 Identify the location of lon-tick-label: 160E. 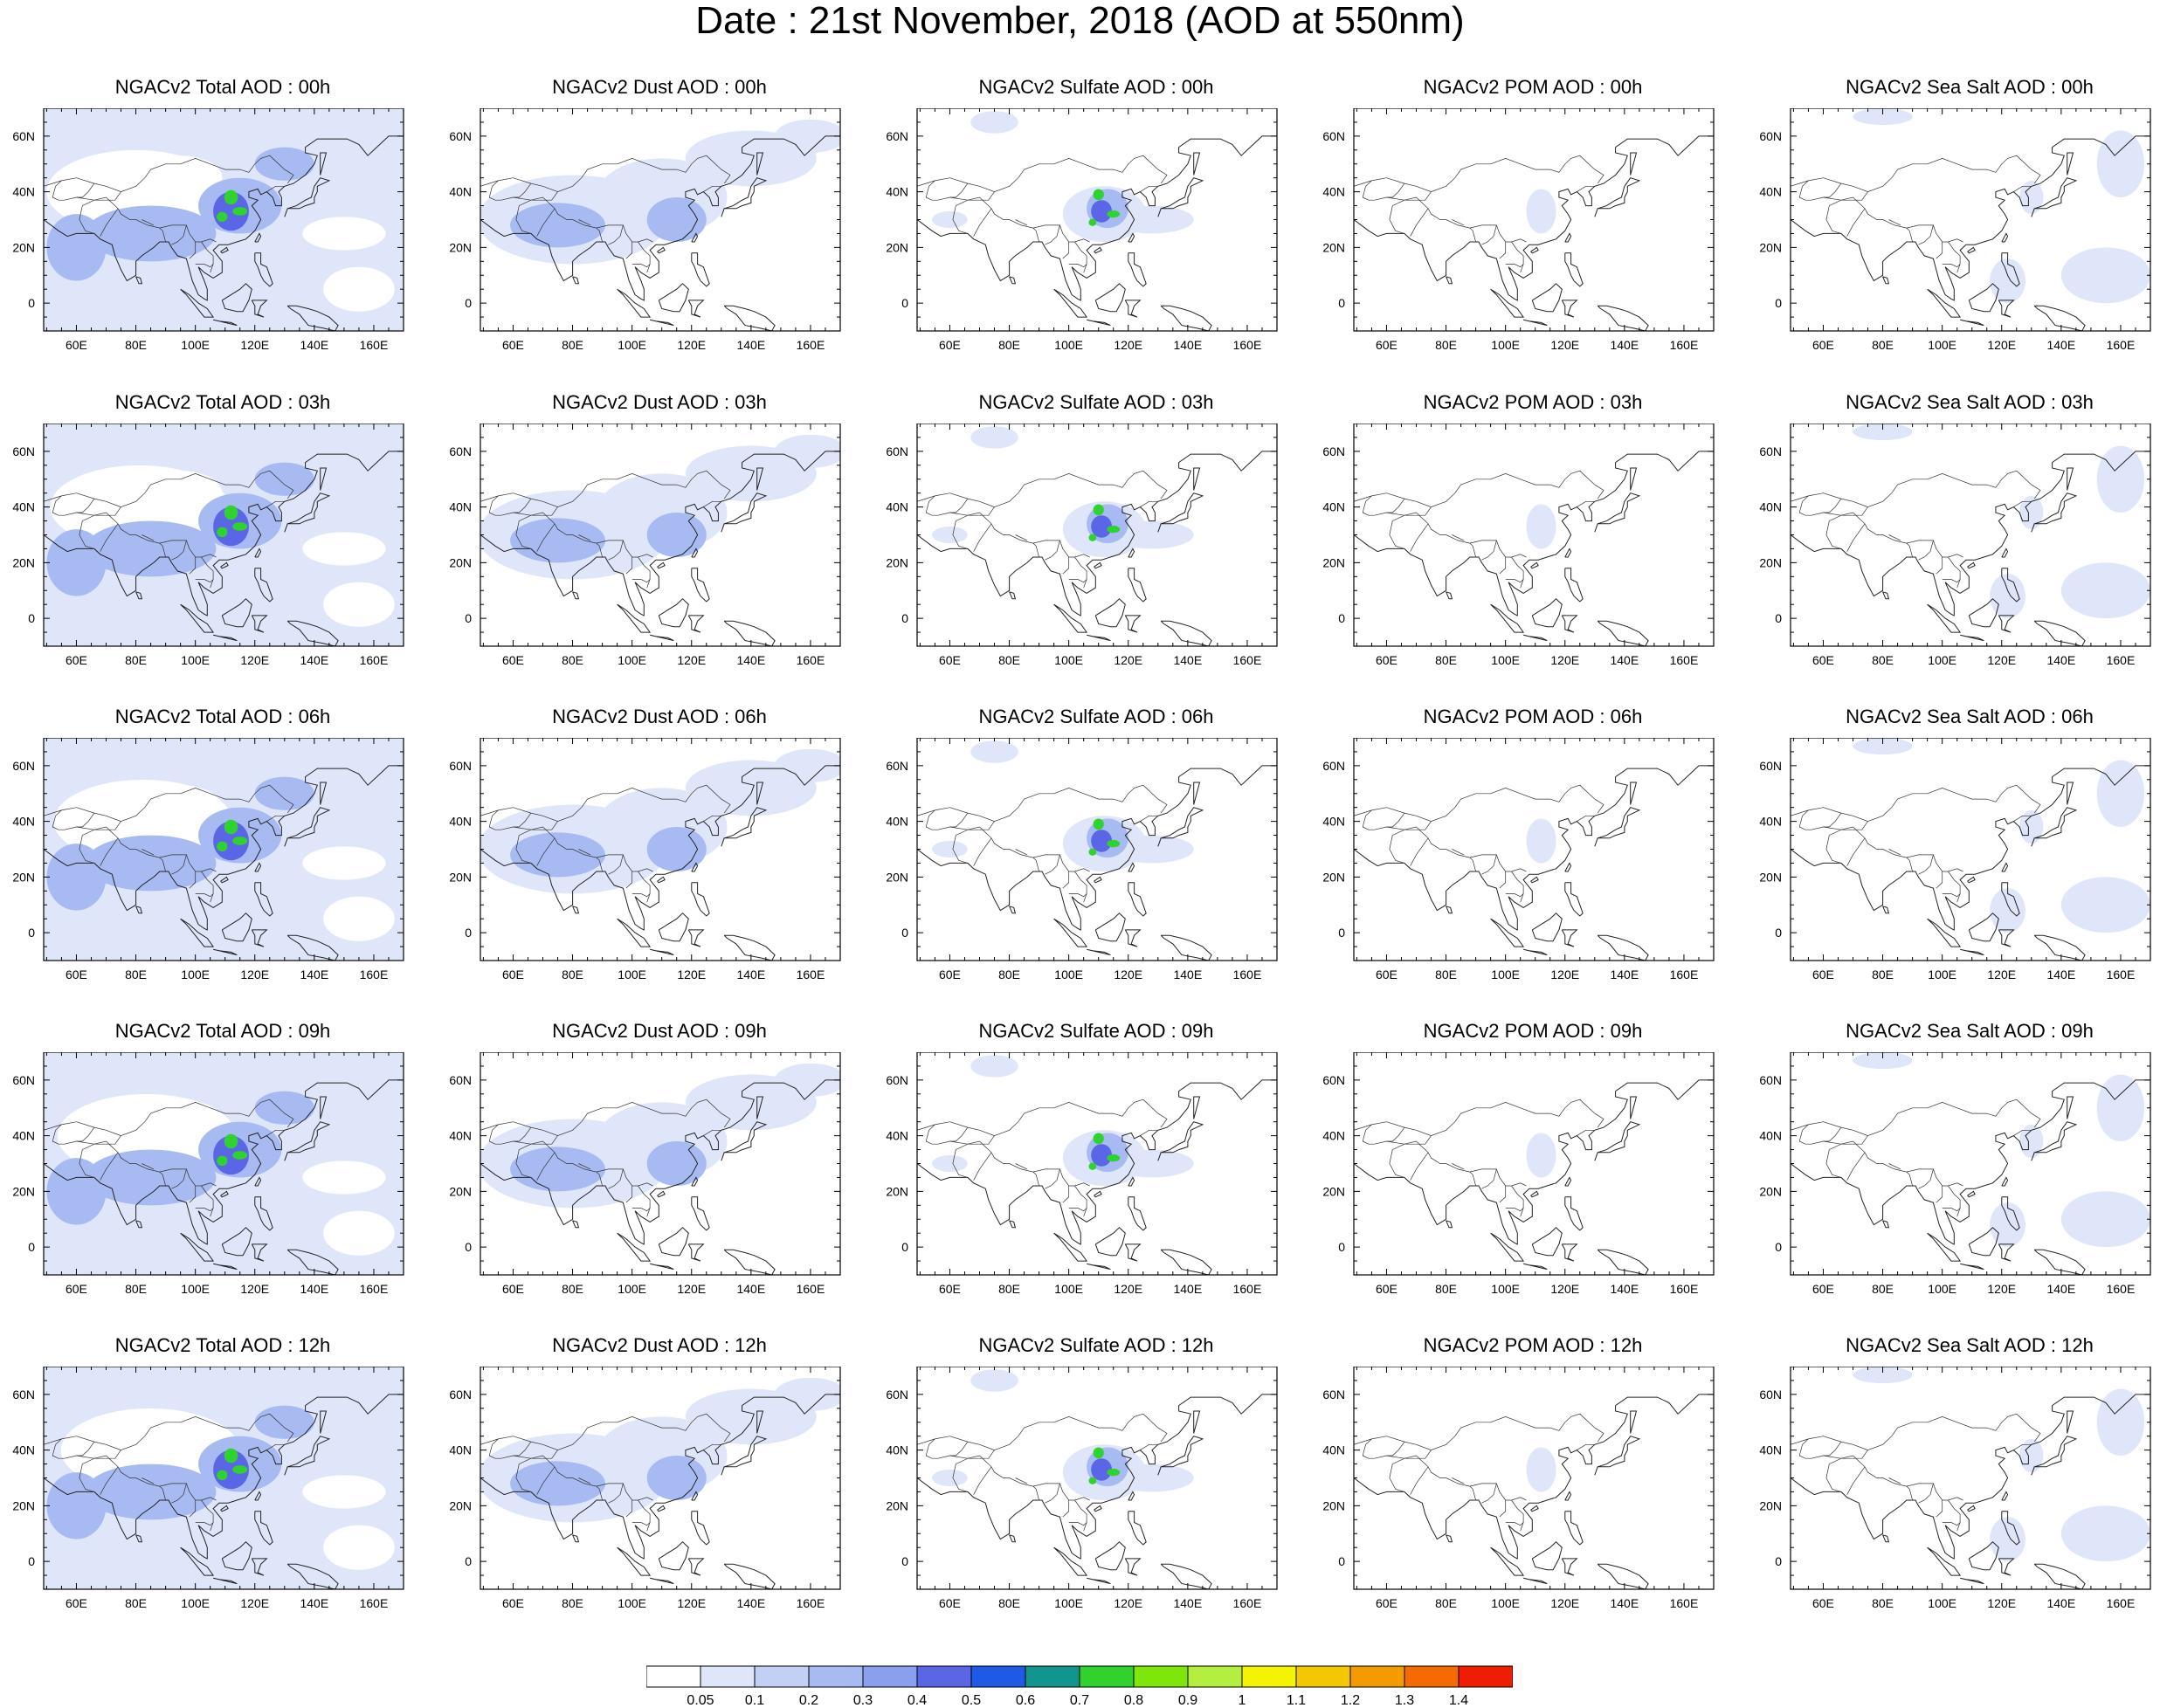
(1684, 660).